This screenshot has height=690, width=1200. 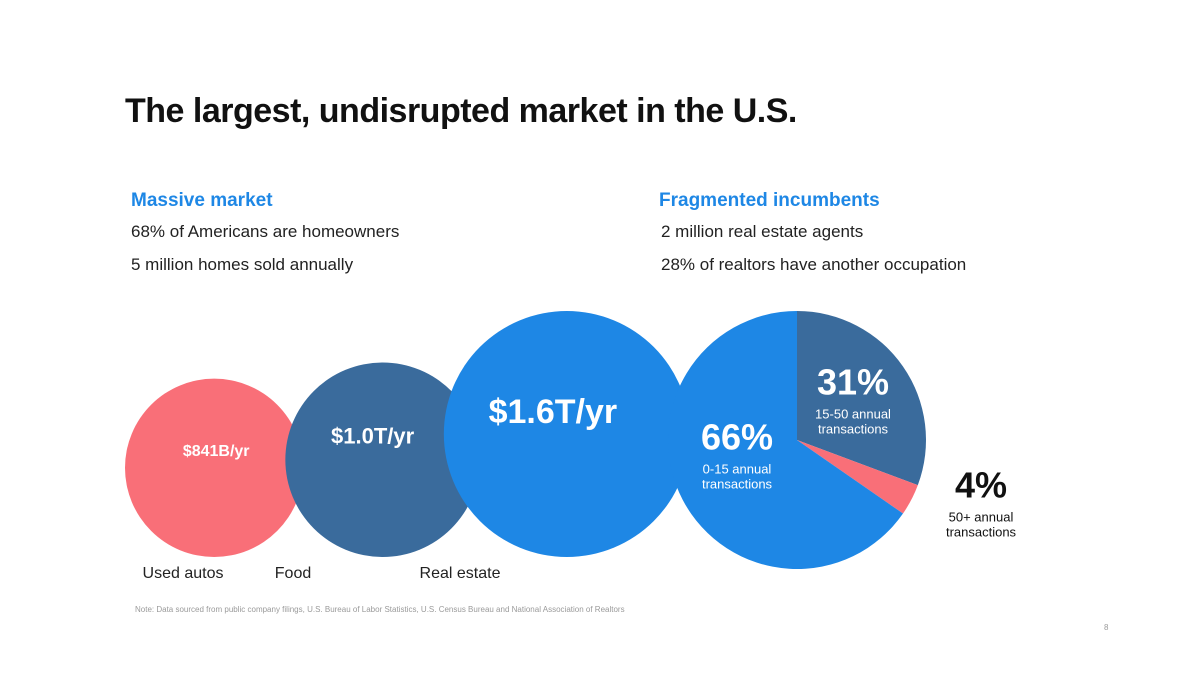 I want to click on page-number: 8, so click(x=1106, y=627).